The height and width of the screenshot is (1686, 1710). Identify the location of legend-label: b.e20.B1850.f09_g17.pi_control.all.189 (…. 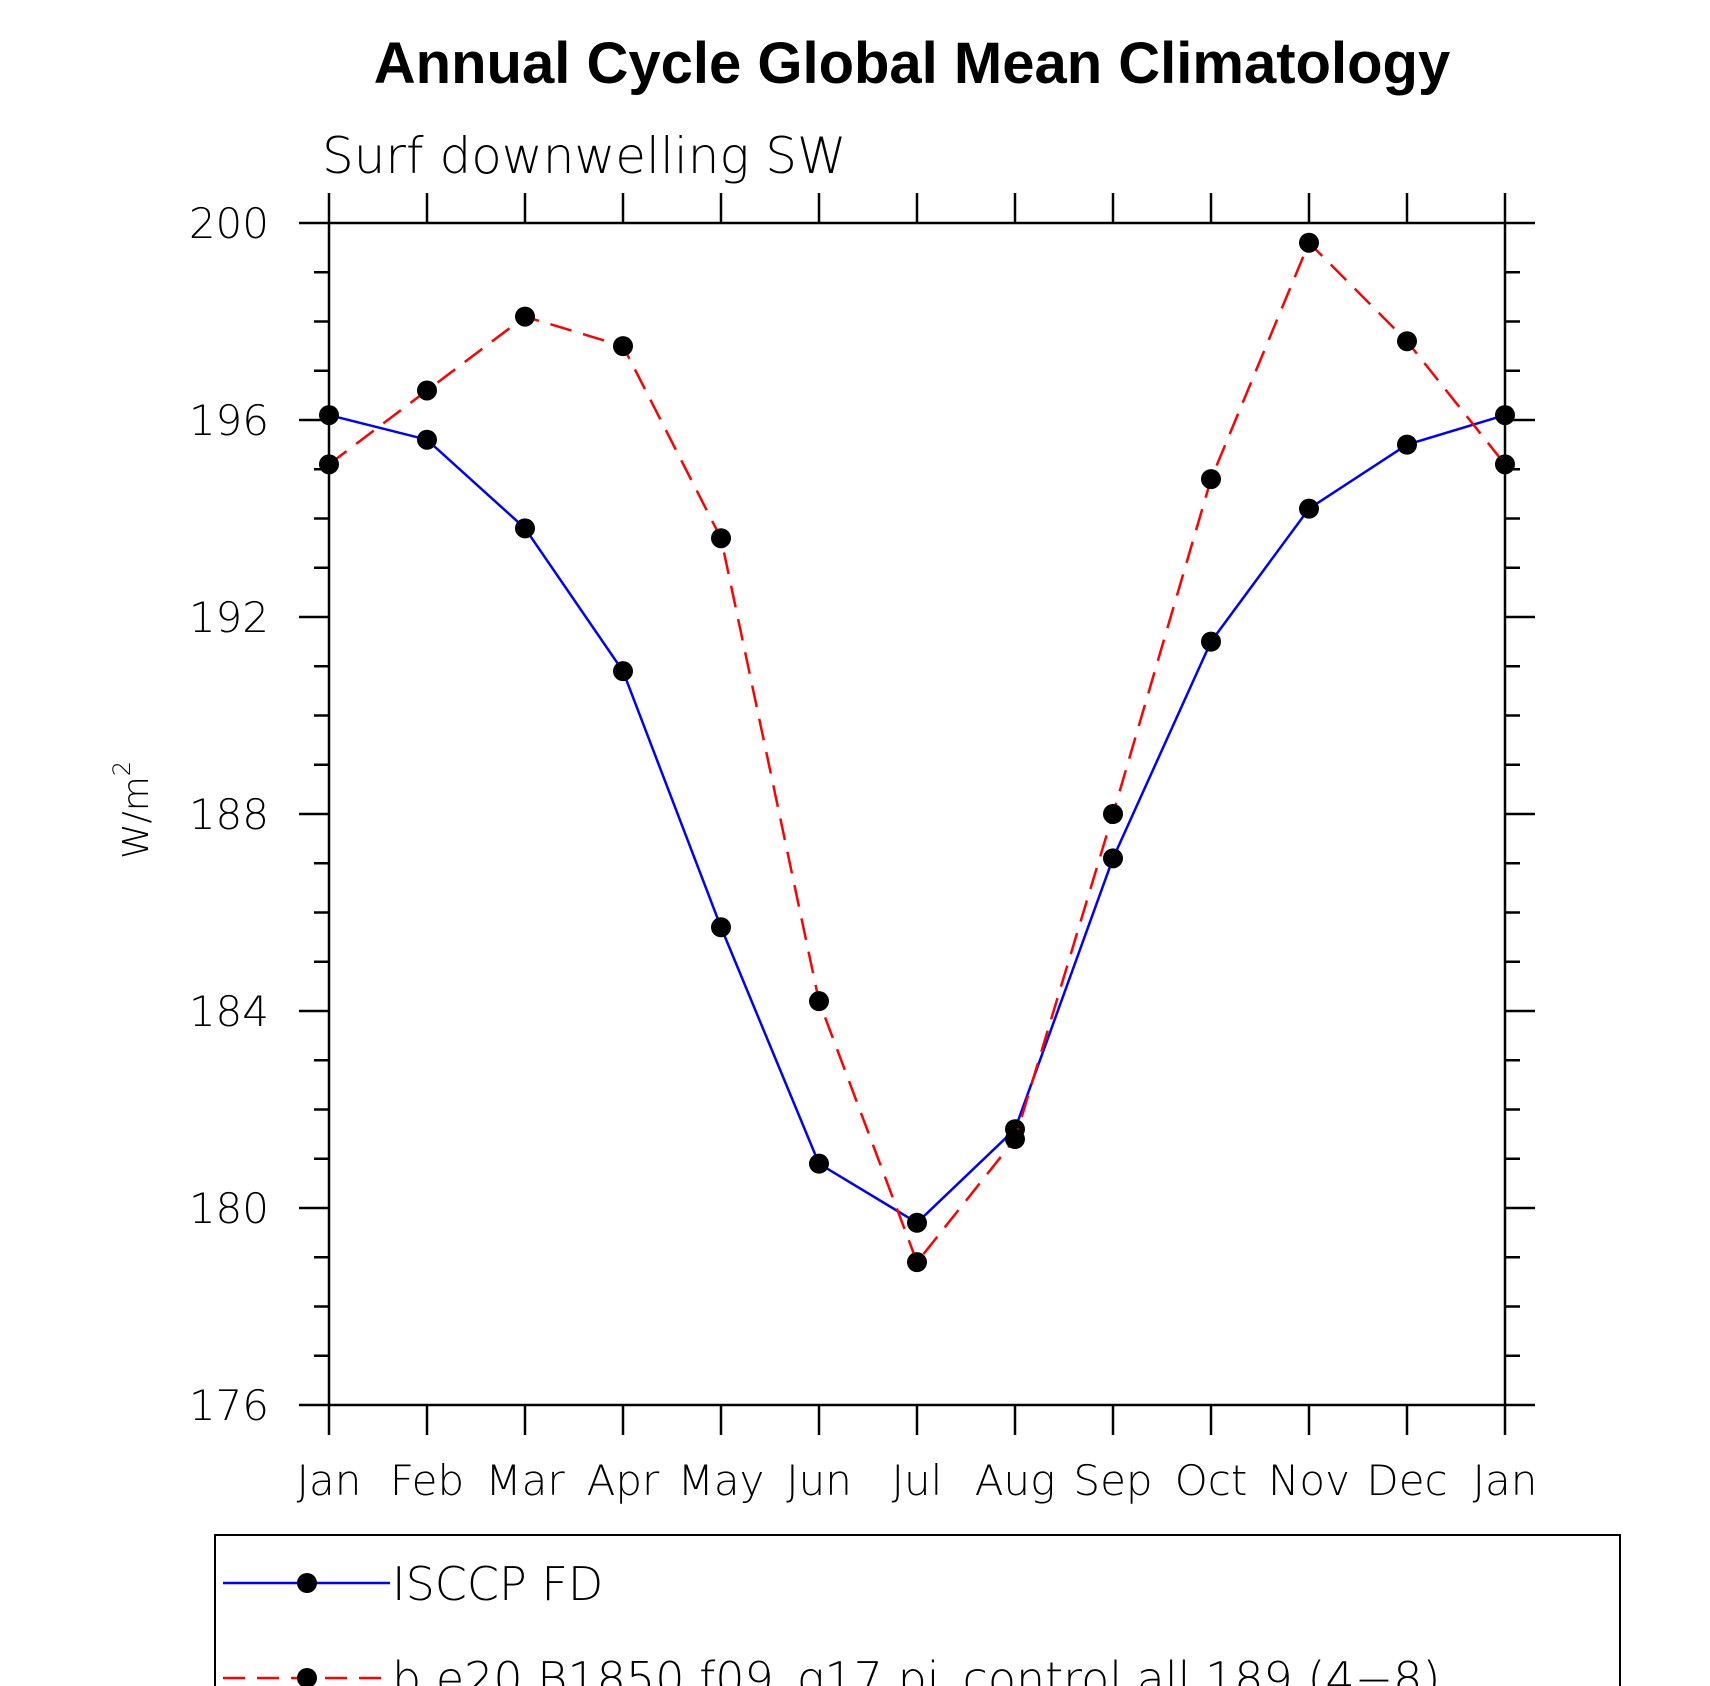
(916, 1669).